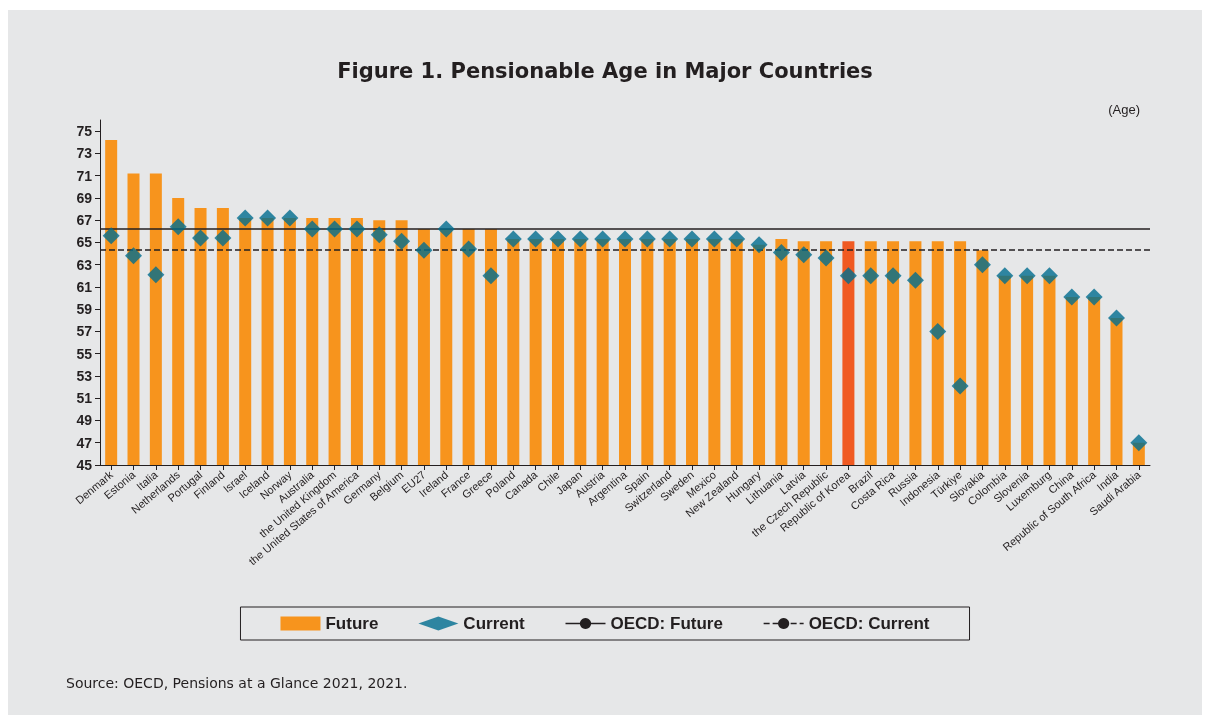  I want to click on y-tick-label: 63, so click(84, 264).